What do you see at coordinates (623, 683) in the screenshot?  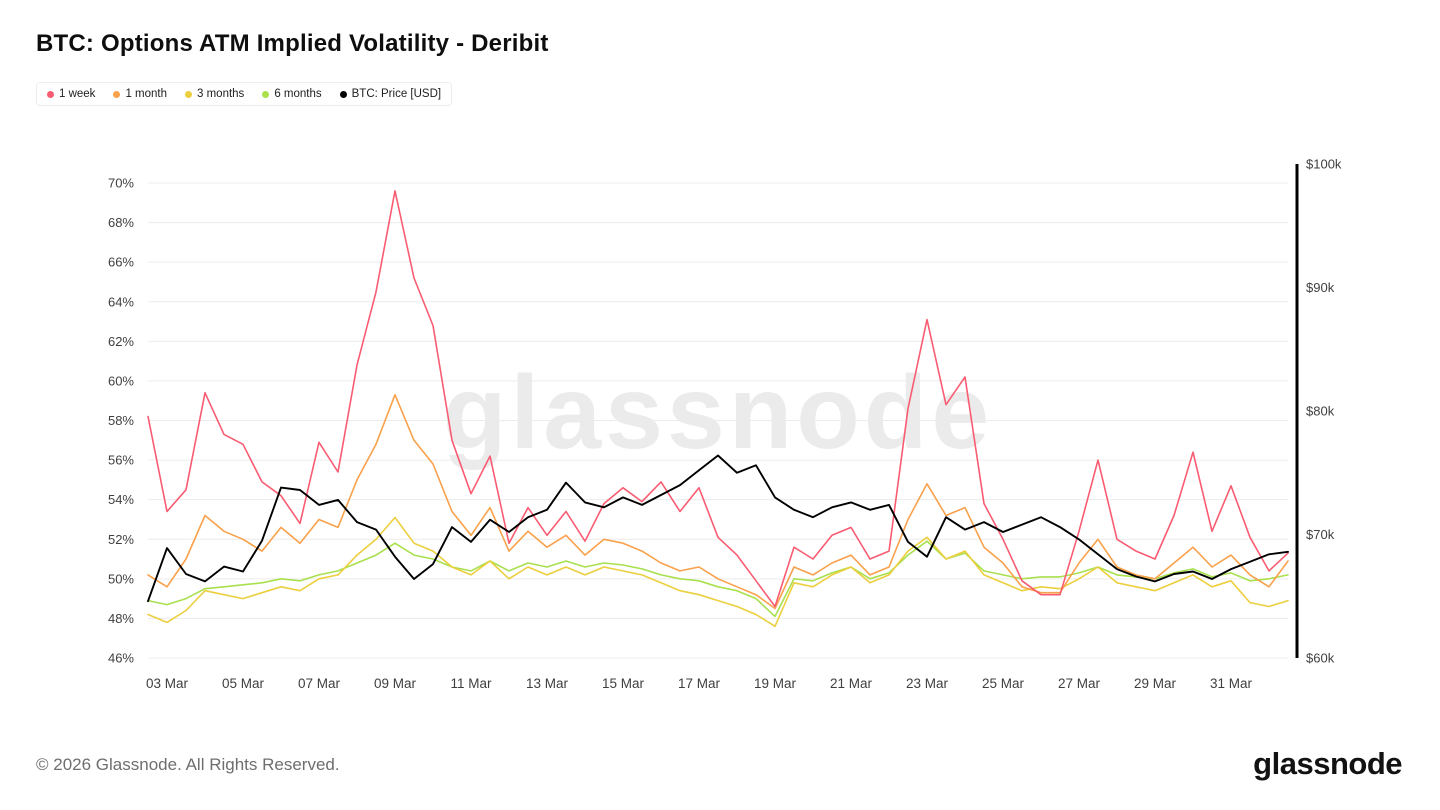 I see `svg-text: 15 Mar` at bounding box center [623, 683].